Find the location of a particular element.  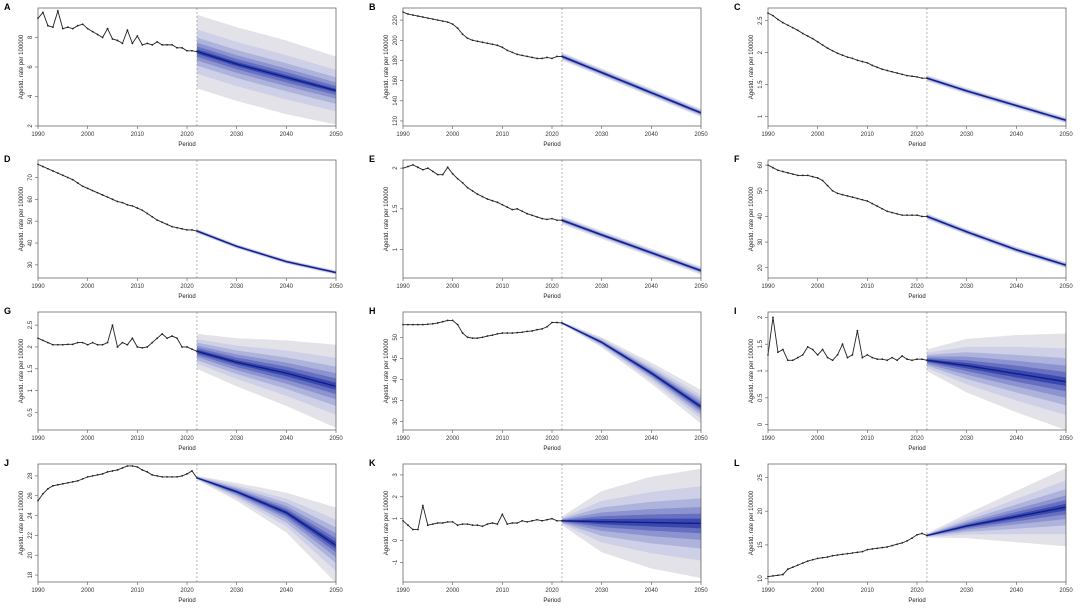

y-tick-label: 28 is located at coordinates (31, 475).